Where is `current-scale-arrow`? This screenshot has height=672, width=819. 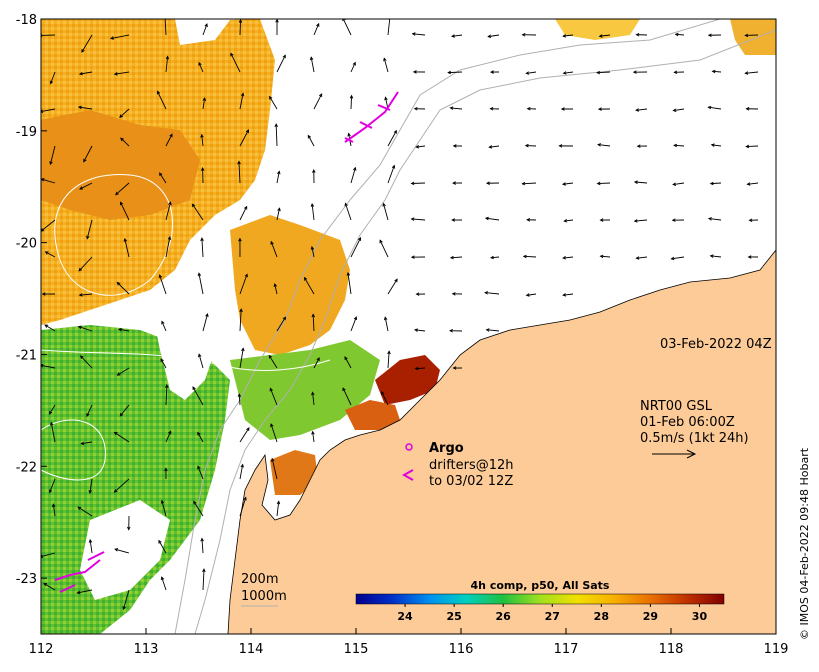 current-scale-arrow is located at coordinates (674, 454).